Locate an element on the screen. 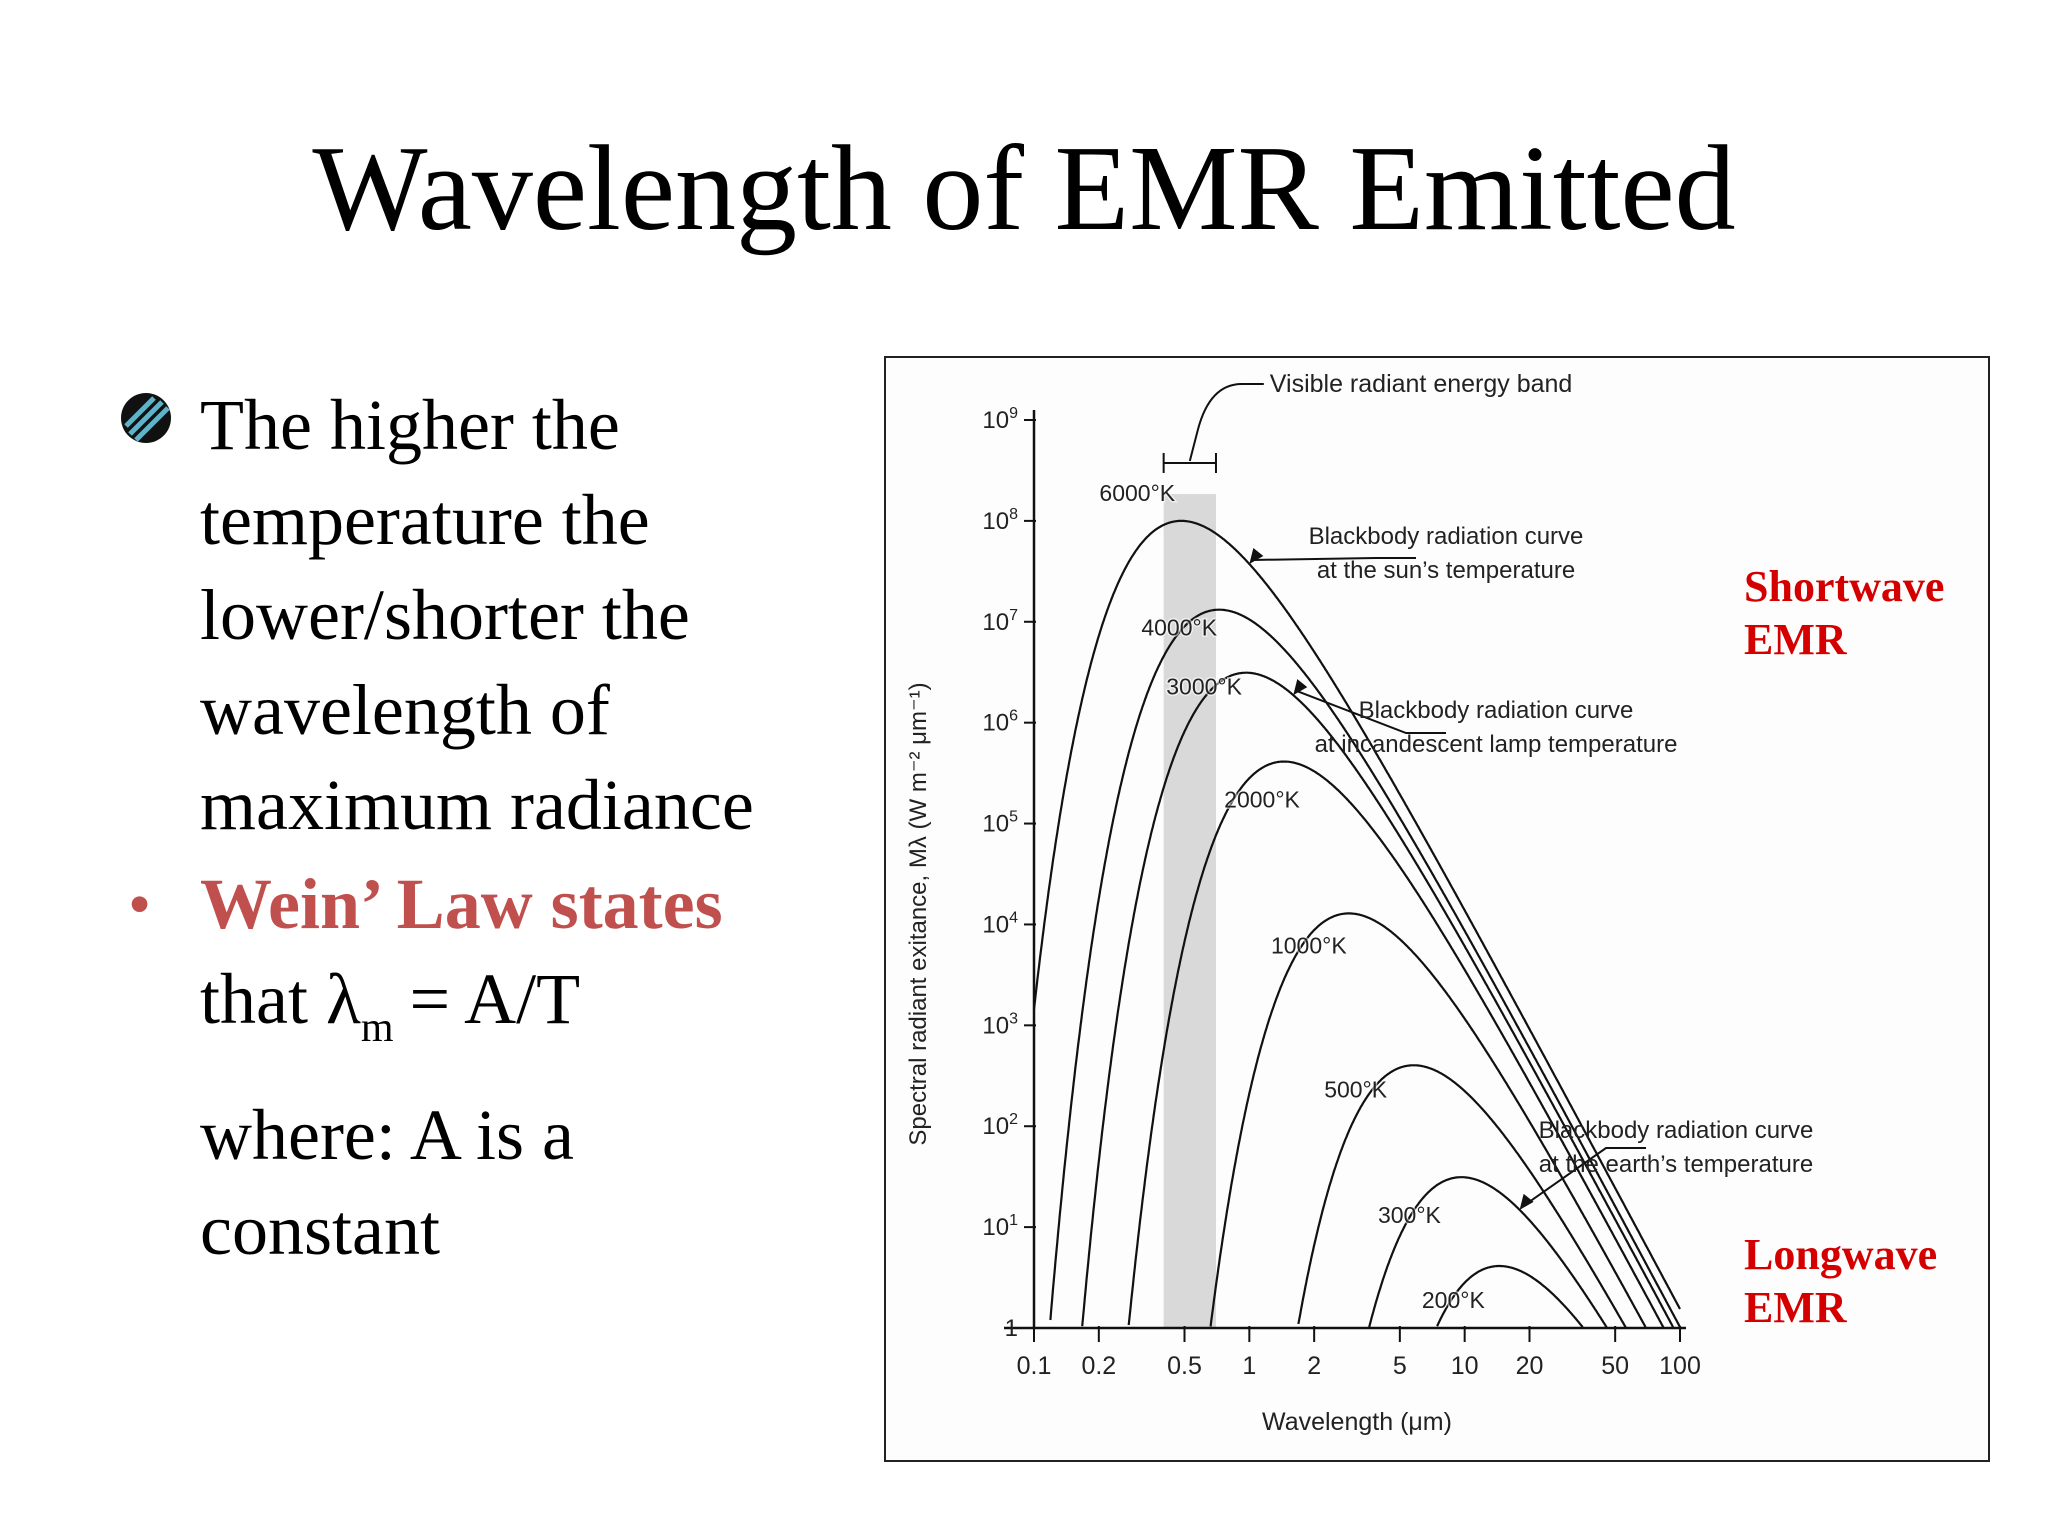 This screenshot has width=2048, height=1536. y-tick-label: 10¹ is located at coordinates (1000, 1226).